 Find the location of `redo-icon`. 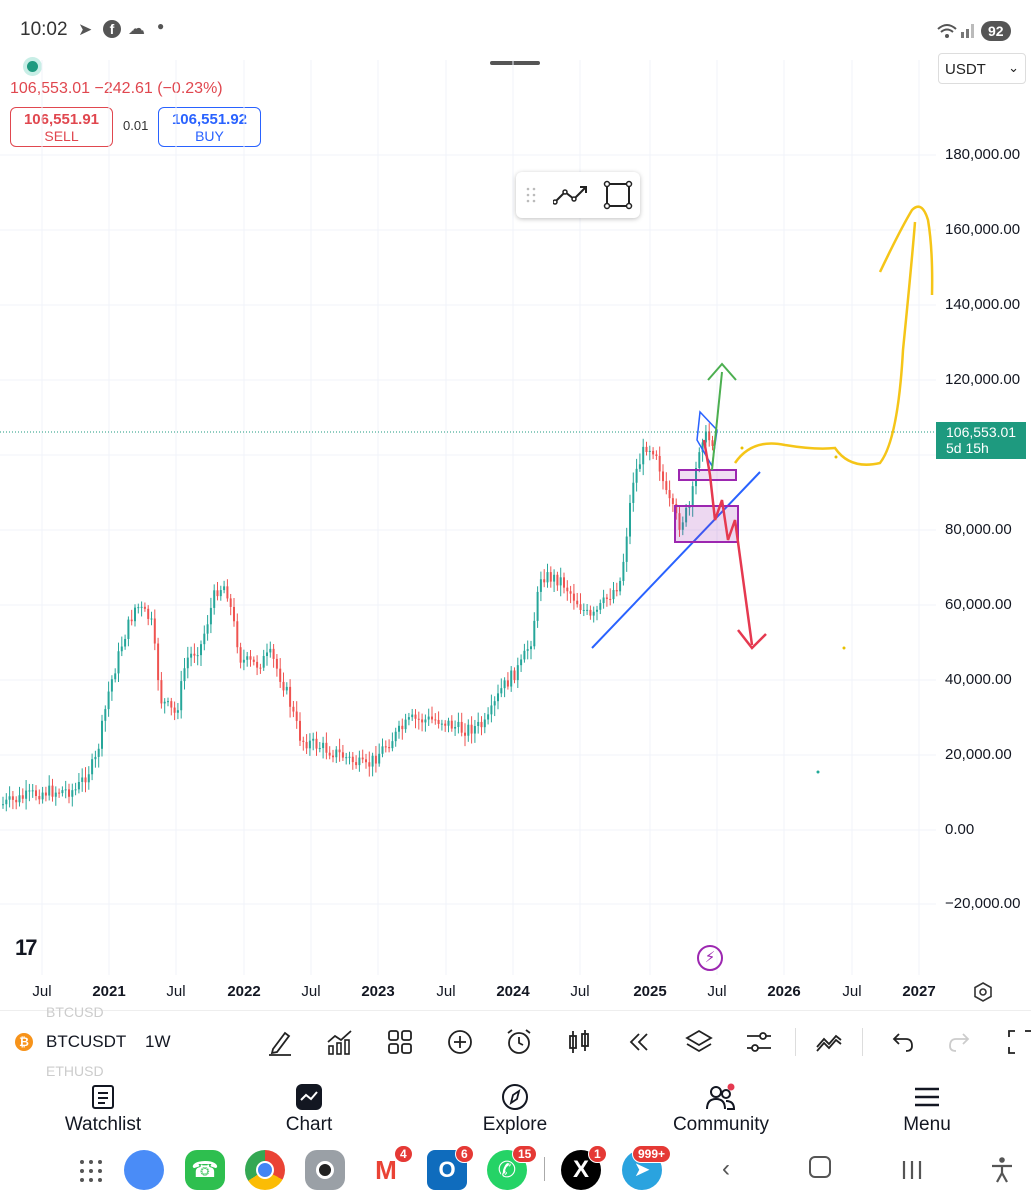

redo-icon is located at coordinates (961, 1042).